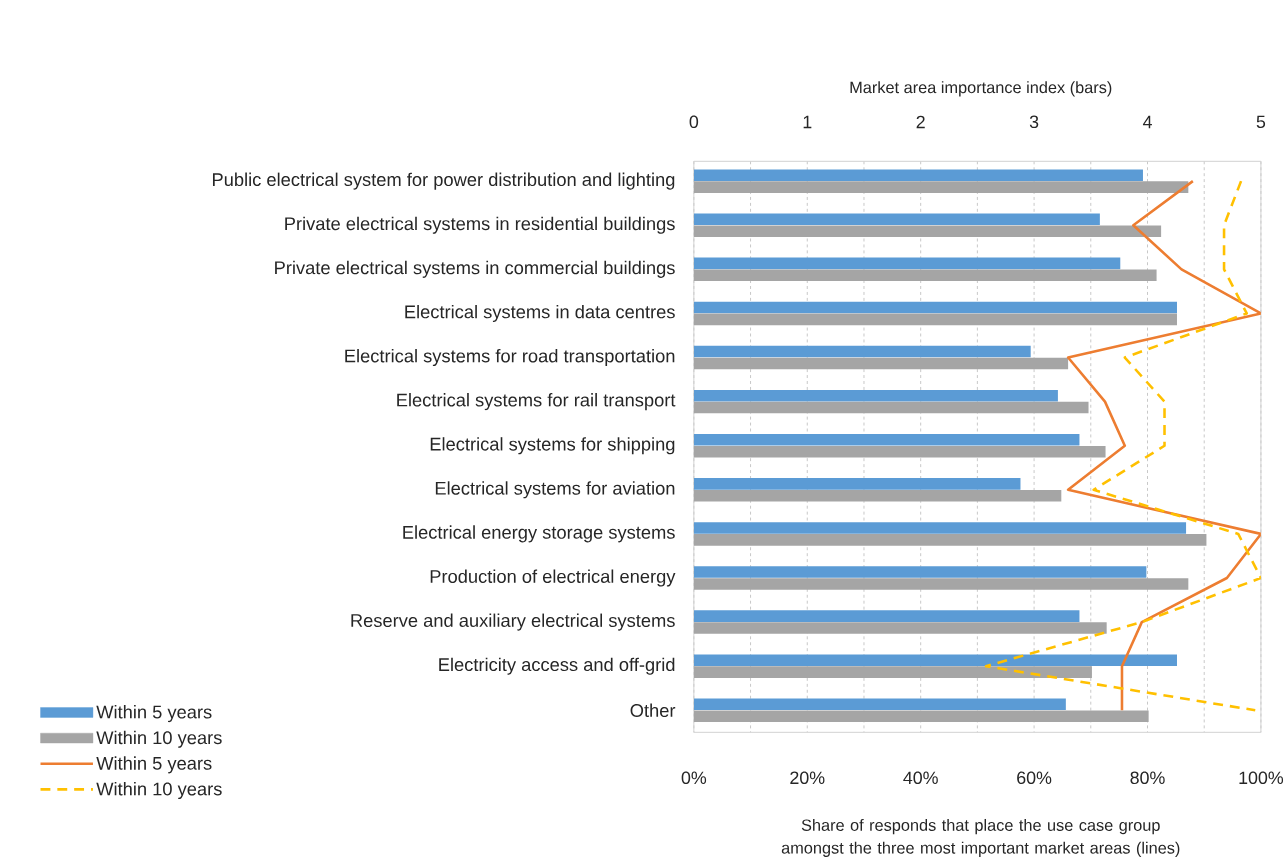  Describe the element at coordinates (694, 122) in the screenshot. I see `x2-tick-label: 0` at that location.